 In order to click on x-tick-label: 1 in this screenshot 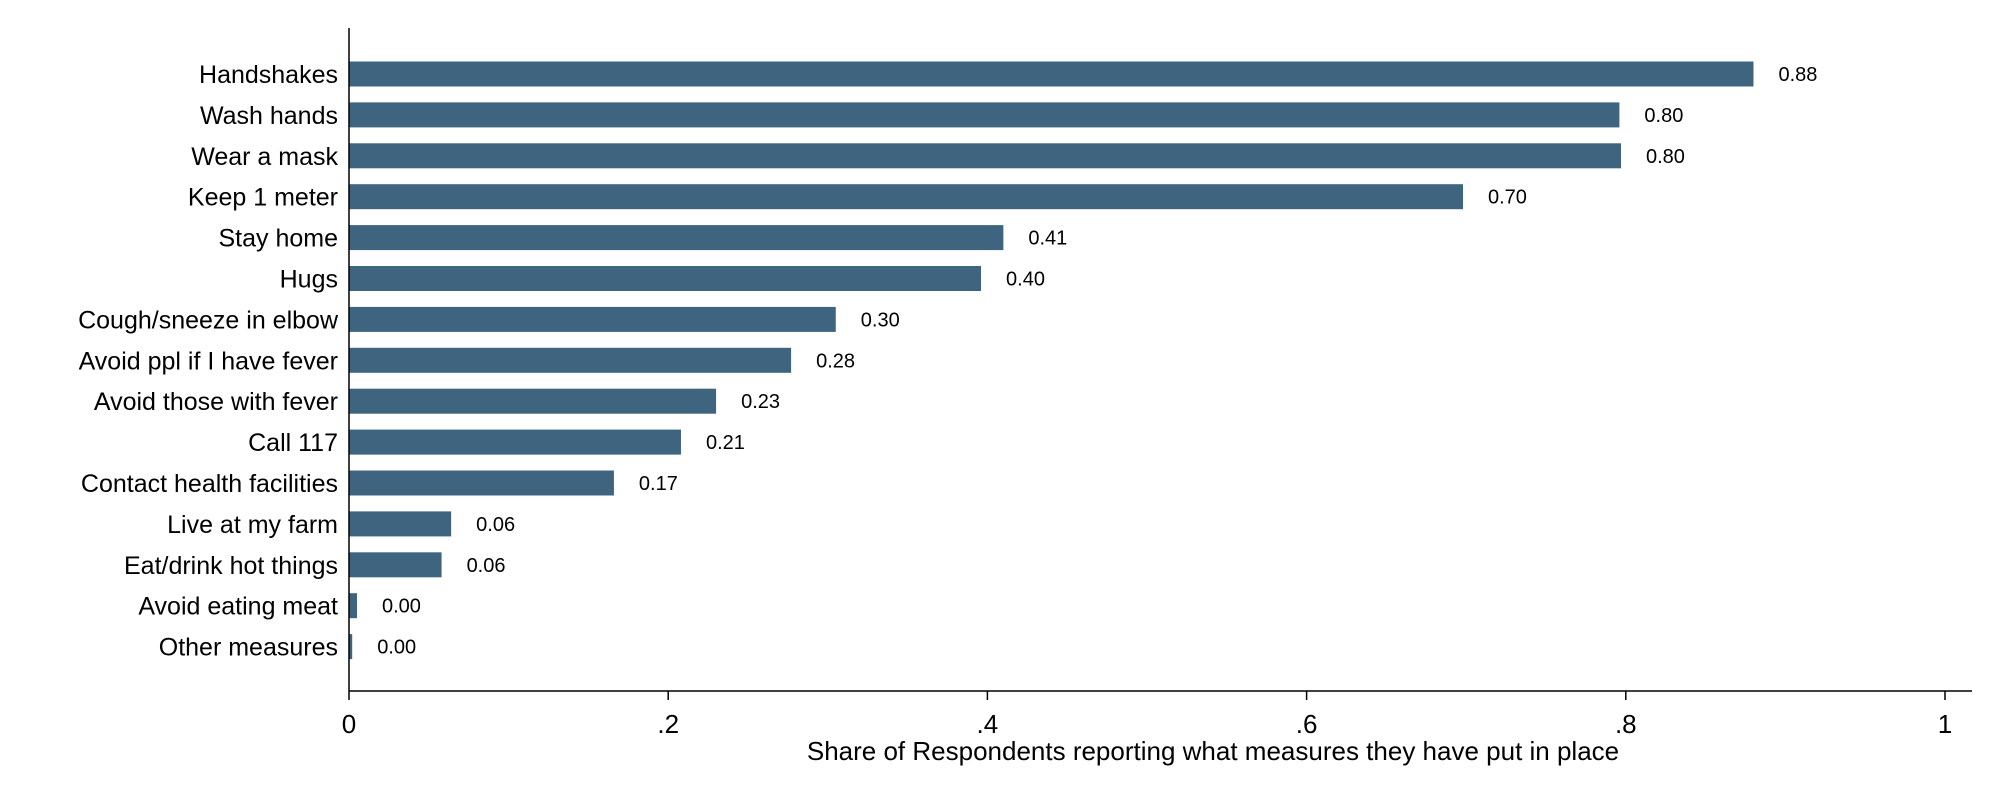, I will do `click(1945, 724)`.